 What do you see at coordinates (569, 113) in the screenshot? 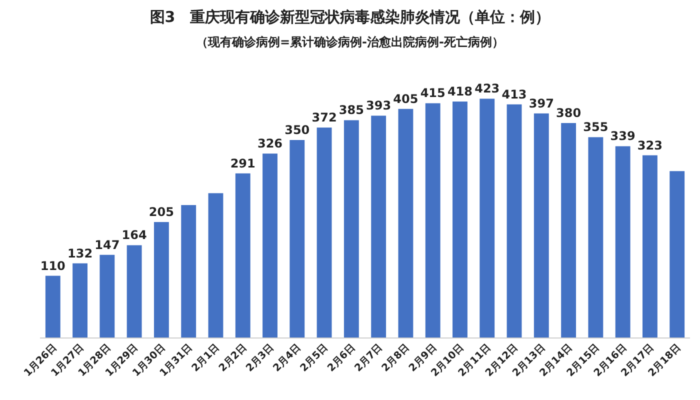
I see `data-label: 380` at bounding box center [569, 113].